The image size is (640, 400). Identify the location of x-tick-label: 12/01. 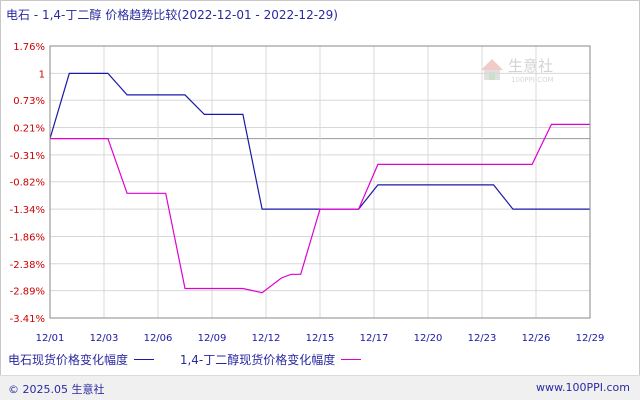
(50, 338).